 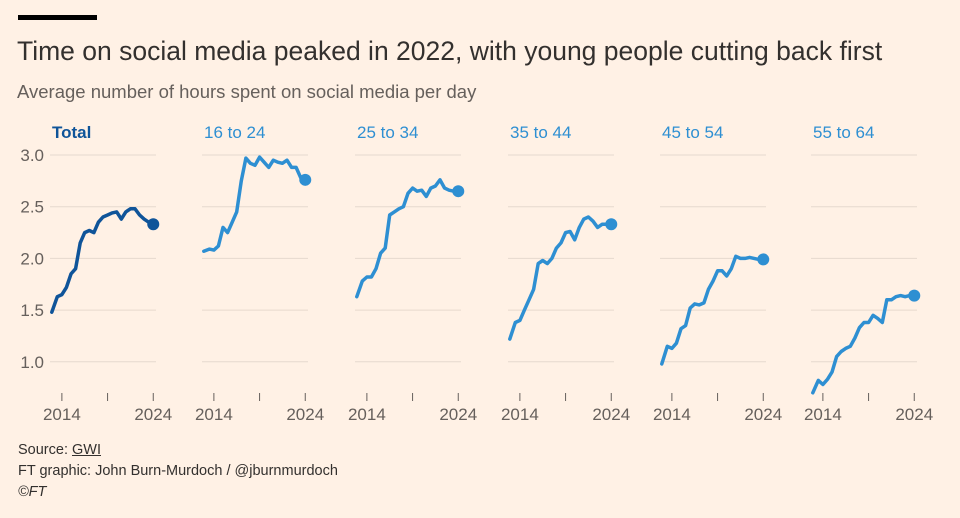 I want to click on y-tick-label: 3.0, so click(x=32, y=155).